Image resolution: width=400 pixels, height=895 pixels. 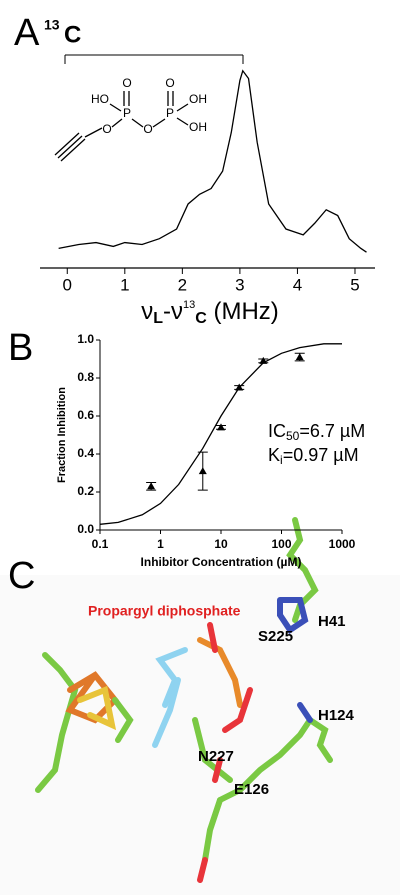 I want to click on y-tick-label: 0.6, so click(x=85, y=415).